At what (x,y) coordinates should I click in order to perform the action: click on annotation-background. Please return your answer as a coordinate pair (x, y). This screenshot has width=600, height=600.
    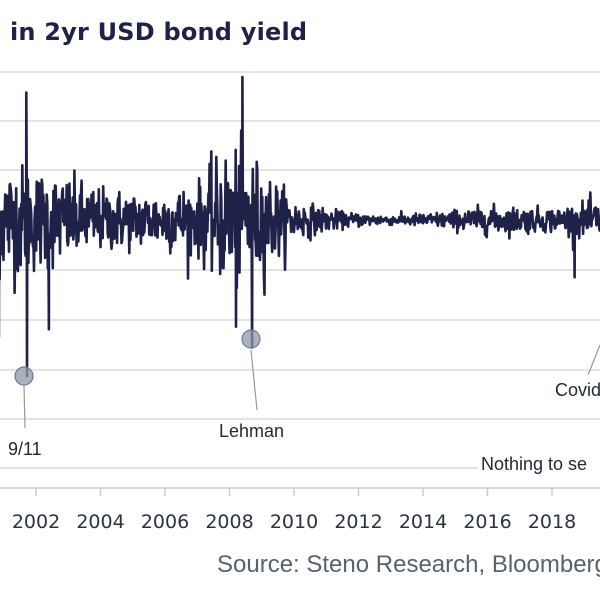
    Looking at the image, I should click on (539, 463).